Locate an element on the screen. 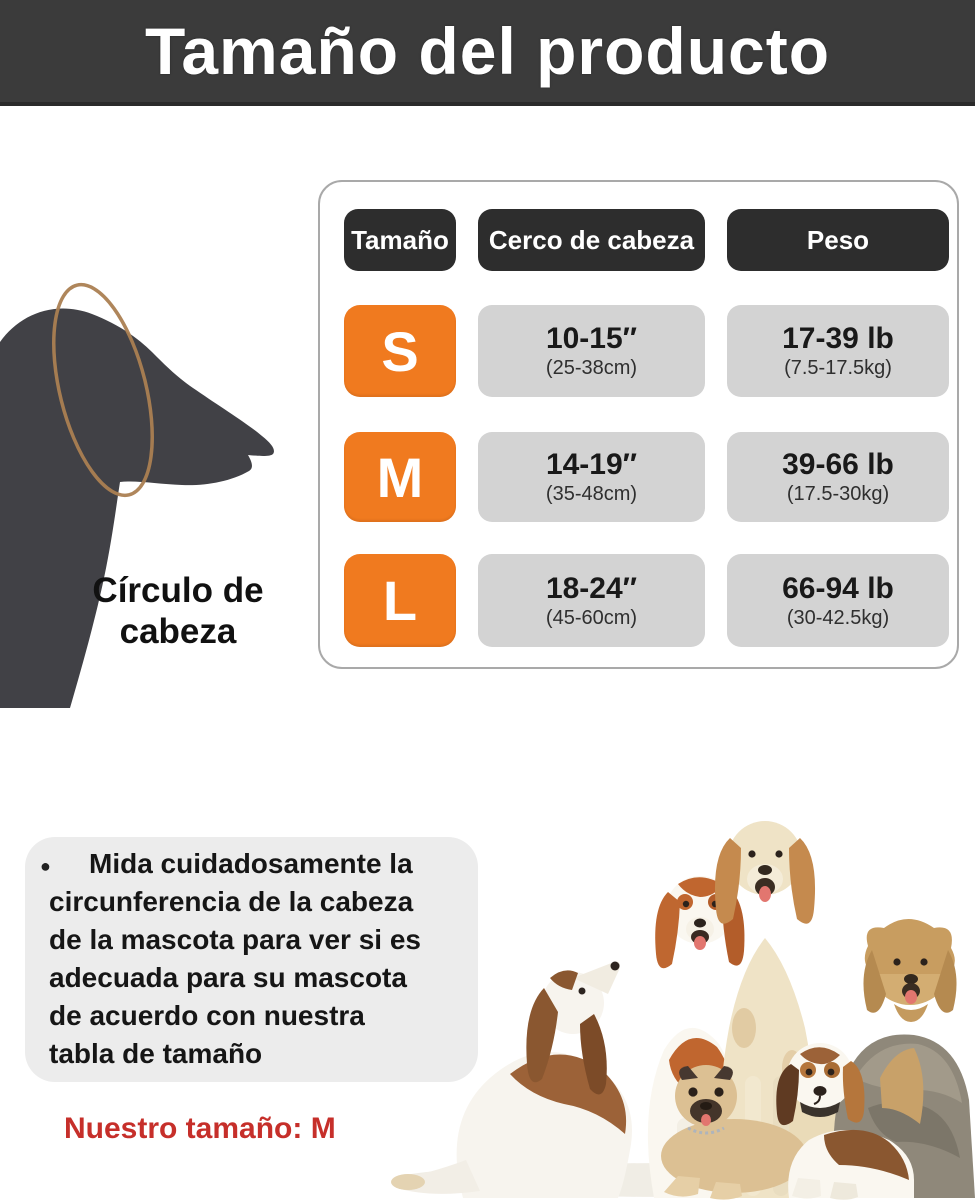 Image resolution: width=975 pixels, height=1200 pixels. head-value: 10-15″ is located at coordinates (591, 338).